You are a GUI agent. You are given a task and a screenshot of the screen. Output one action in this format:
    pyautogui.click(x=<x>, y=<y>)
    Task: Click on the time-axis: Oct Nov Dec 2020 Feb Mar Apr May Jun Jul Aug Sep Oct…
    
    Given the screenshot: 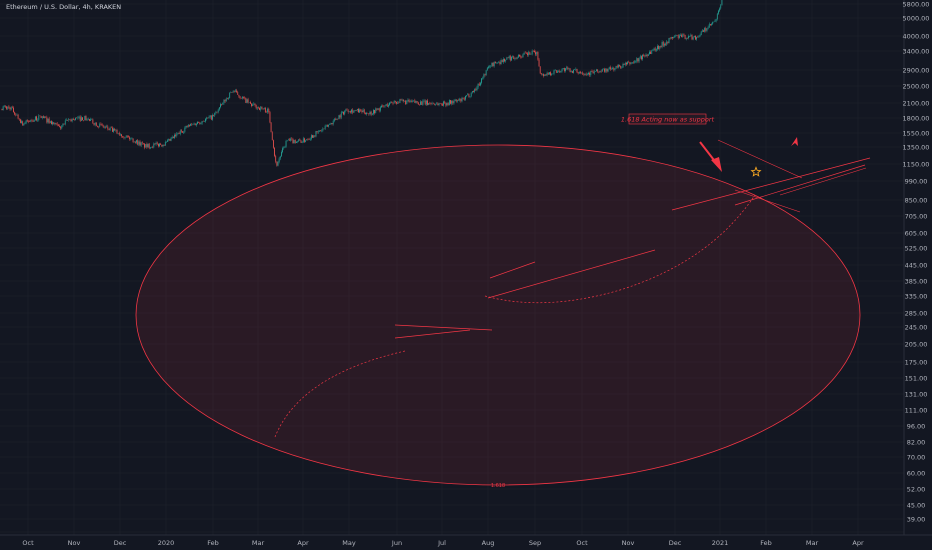 What is the action you would take?
    pyautogui.click(x=443, y=543)
    